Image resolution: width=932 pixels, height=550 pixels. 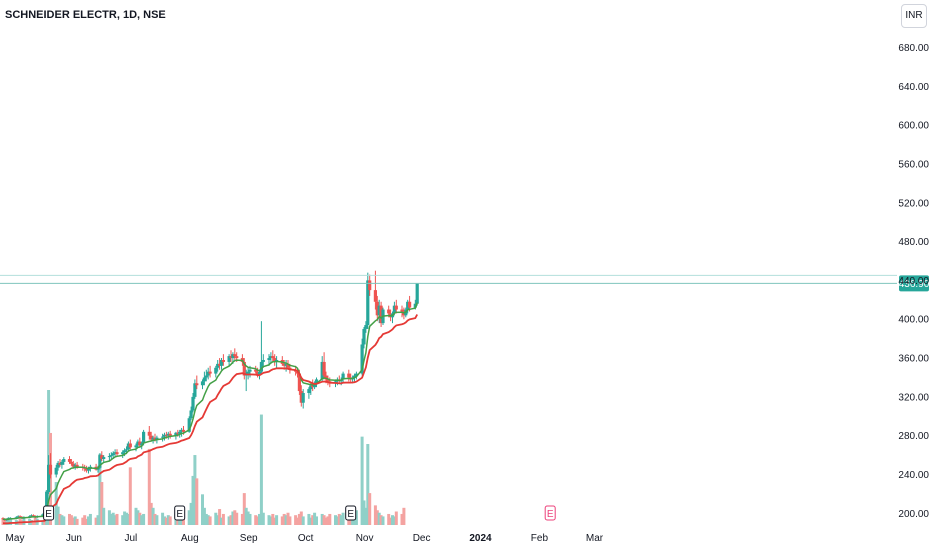 What do you see at coordinates (74, 538) in the screenshot?
I see `x-axis-tick-label: Jun` at bounding box center [74, 538].